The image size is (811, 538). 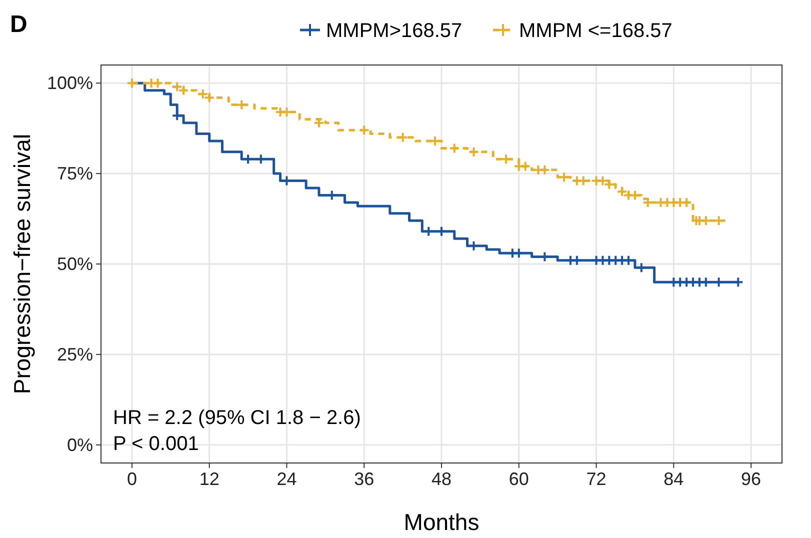 What do you see at coordinates (69, 83) in the screenshot?
I see `y-tick-label: 100%` at bounding box center [69, 83].